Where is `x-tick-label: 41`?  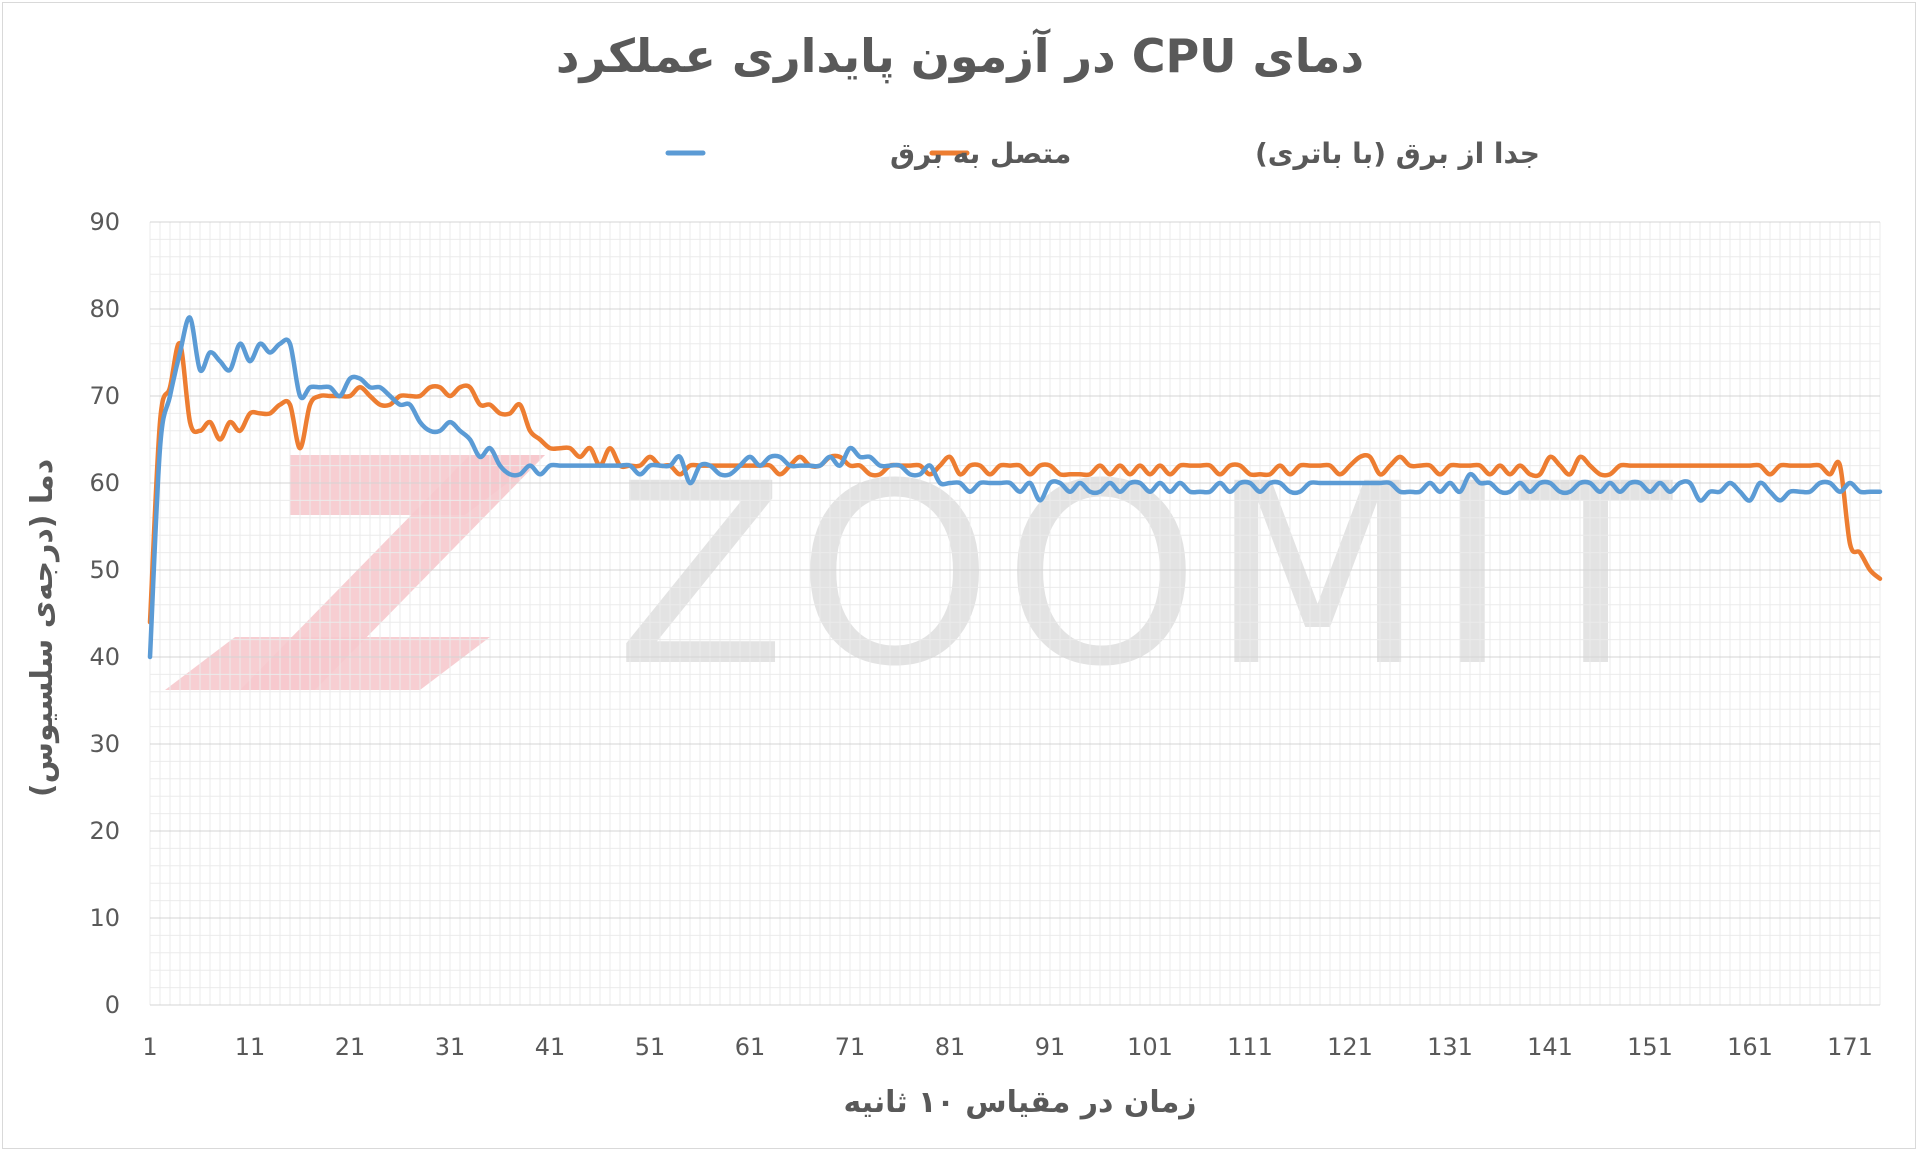 x-tick-label: 41 is located at coordinates (550, 1047).